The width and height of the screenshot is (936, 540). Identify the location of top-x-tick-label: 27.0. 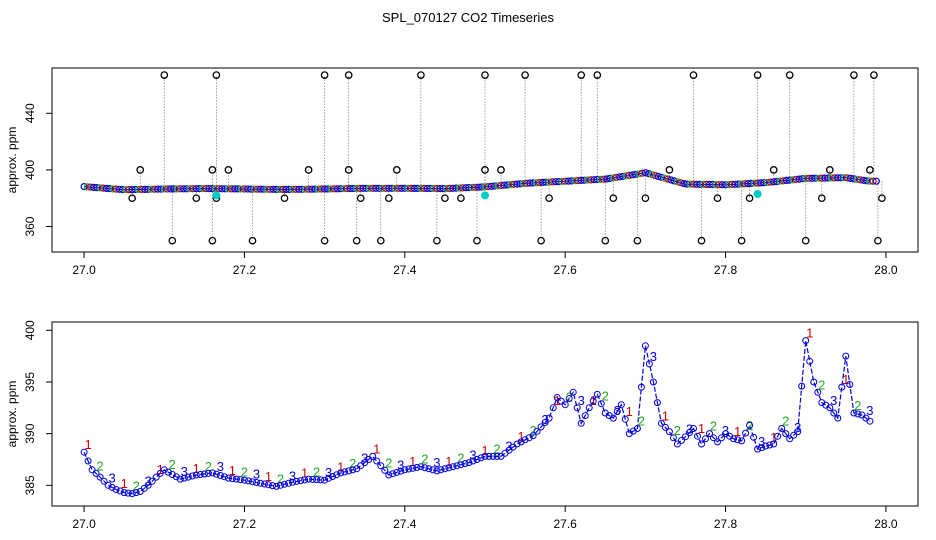
(84, 270).